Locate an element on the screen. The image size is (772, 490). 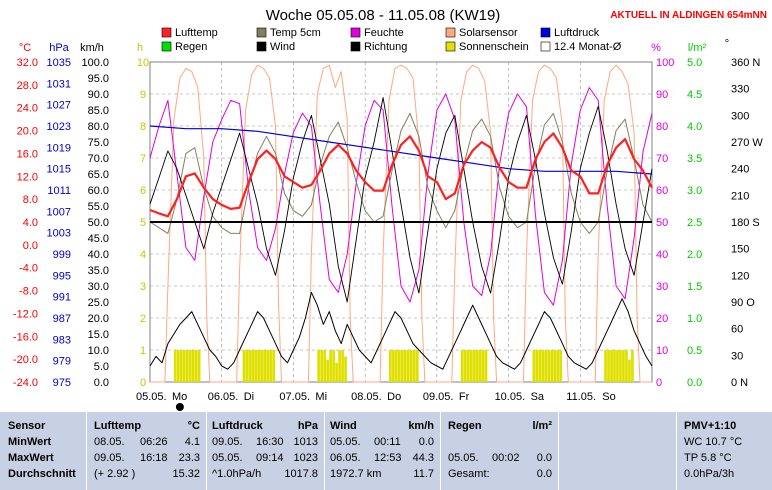
pressure-tick-11: 991 is located at coordinates (62, 298).